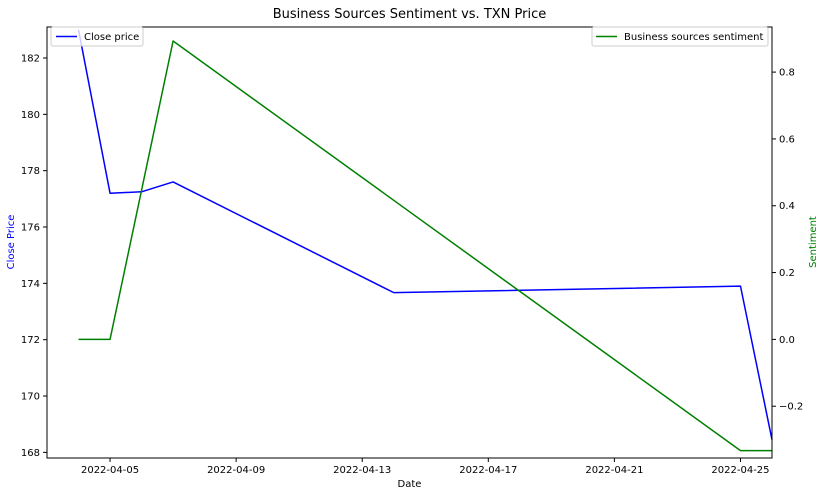  What do you see at coordinates (362, 470) in the screenshot?
I see `x-tick-label: 2022-04-13` at bounding box center [362, 470].